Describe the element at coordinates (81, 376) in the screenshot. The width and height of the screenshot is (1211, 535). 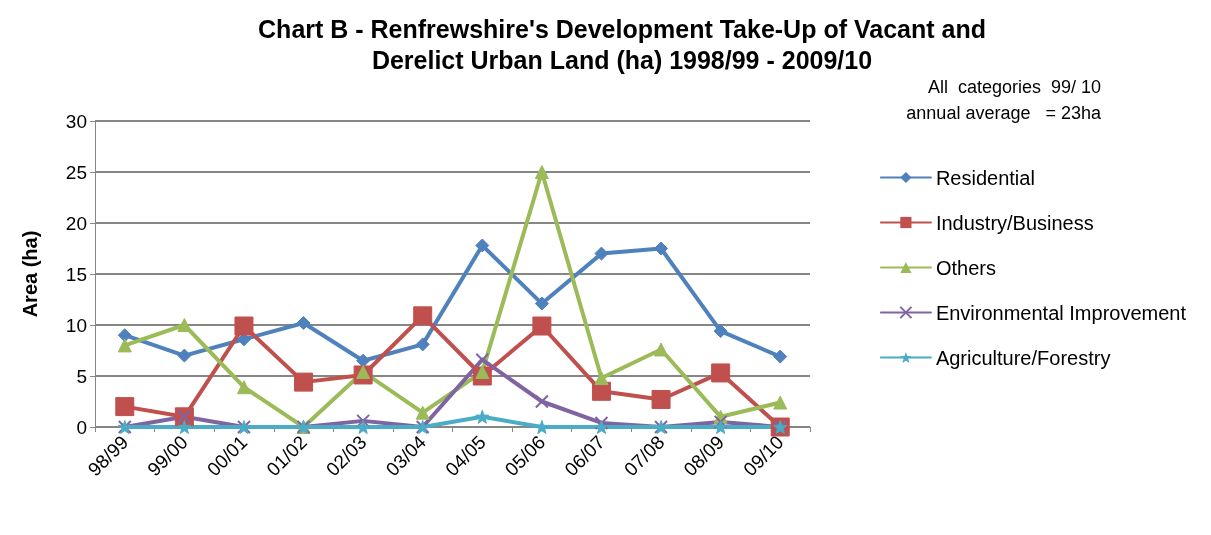
I see `y-tick-label: 5` at that location.